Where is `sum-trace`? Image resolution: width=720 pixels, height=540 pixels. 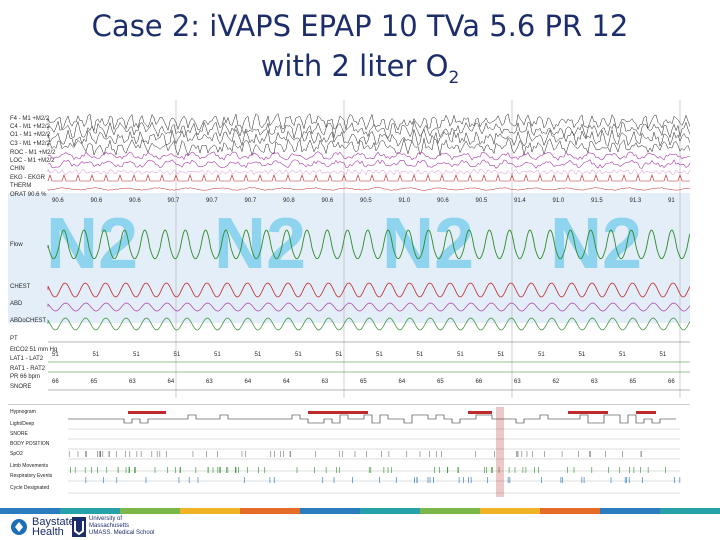 sum-trace is located at coordinates (368, 324).